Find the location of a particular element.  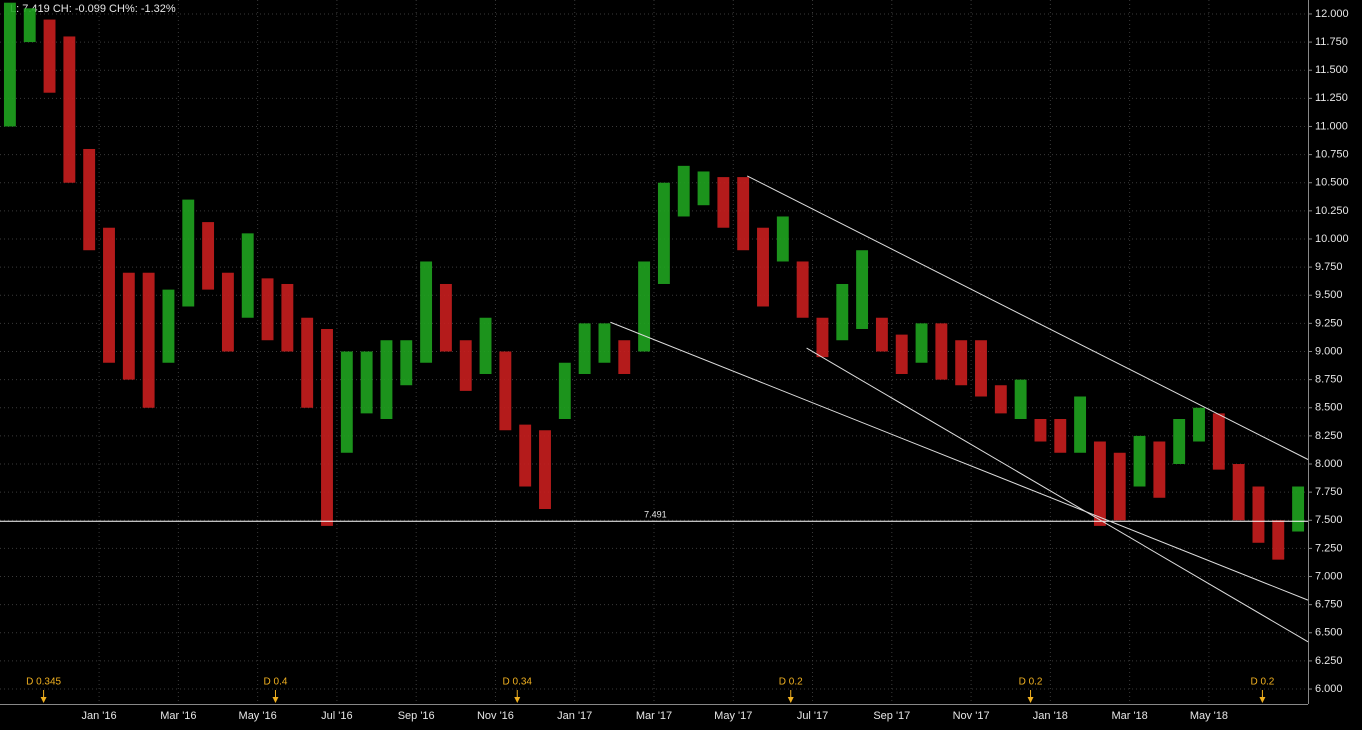

y-tick-label: 10.500 is located at coordinates (1332, 183).